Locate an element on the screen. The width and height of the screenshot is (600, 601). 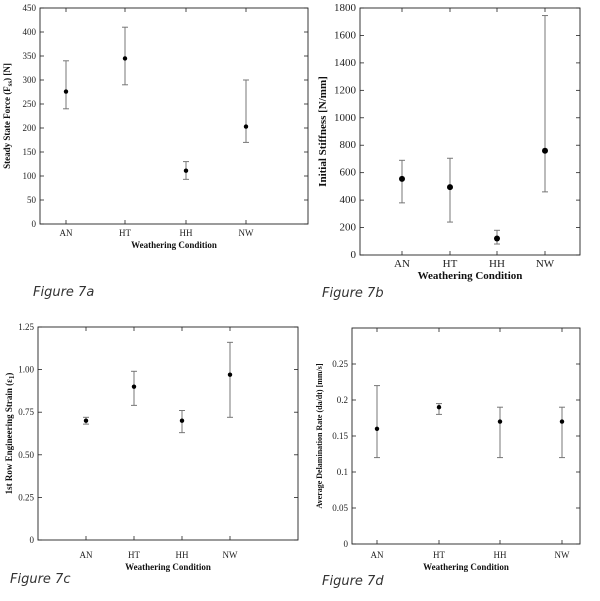
y-tick-label: 1.00 is located at coordinates (26, 370).